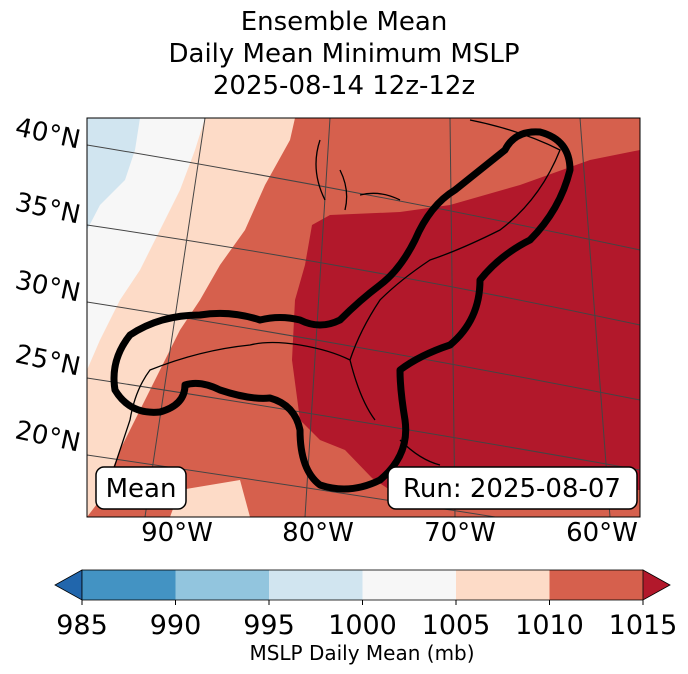 This screenshot has height=674, width=688. I want to click on mean-label: Mean, so click(141, 489).